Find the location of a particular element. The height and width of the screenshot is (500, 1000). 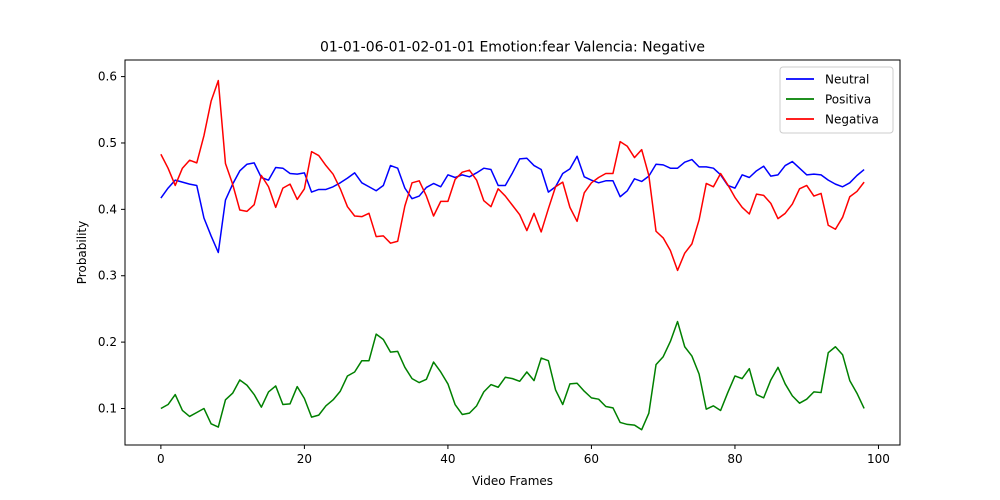

series-line-neutral is located at coordinates (512, 204).